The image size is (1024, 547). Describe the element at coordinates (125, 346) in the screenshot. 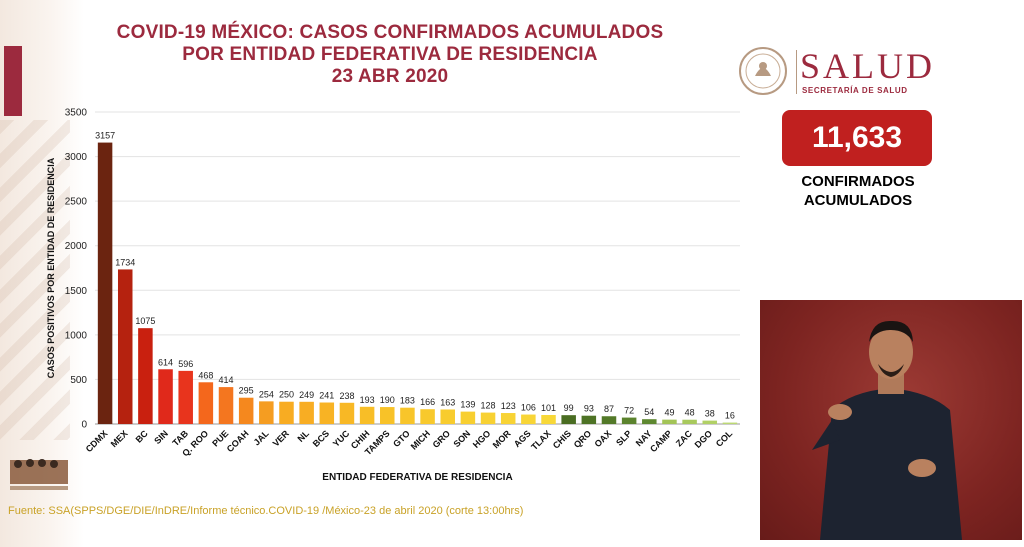

I see `bar-mex` at that location.